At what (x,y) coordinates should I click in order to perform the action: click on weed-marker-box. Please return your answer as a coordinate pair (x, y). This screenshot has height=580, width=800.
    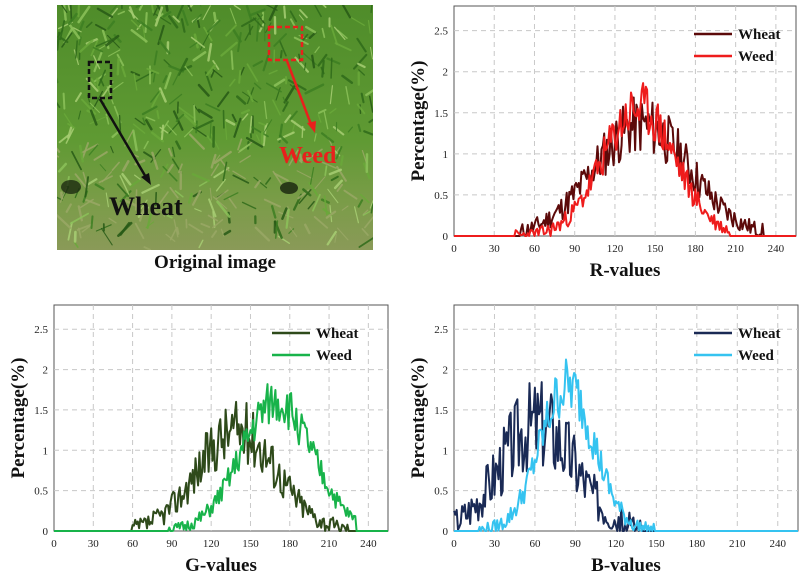
    Looking at the image, I should click on (285, 43).